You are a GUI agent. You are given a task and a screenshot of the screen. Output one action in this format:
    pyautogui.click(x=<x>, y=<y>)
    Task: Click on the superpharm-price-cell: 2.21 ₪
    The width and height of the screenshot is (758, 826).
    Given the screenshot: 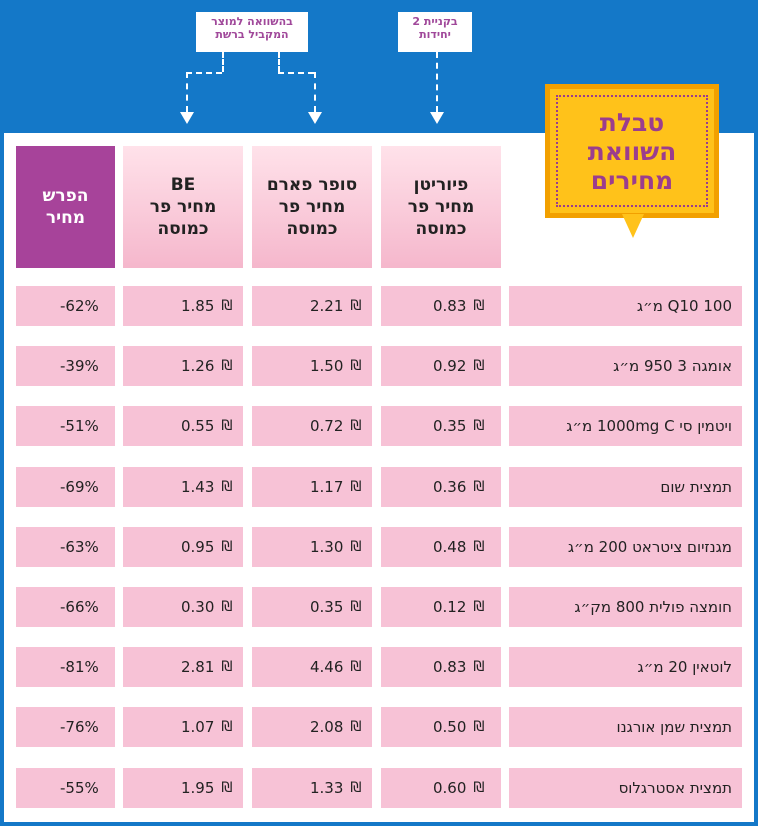 What is the action you would take?
    pyautogui.click(x=312, y=306)
    